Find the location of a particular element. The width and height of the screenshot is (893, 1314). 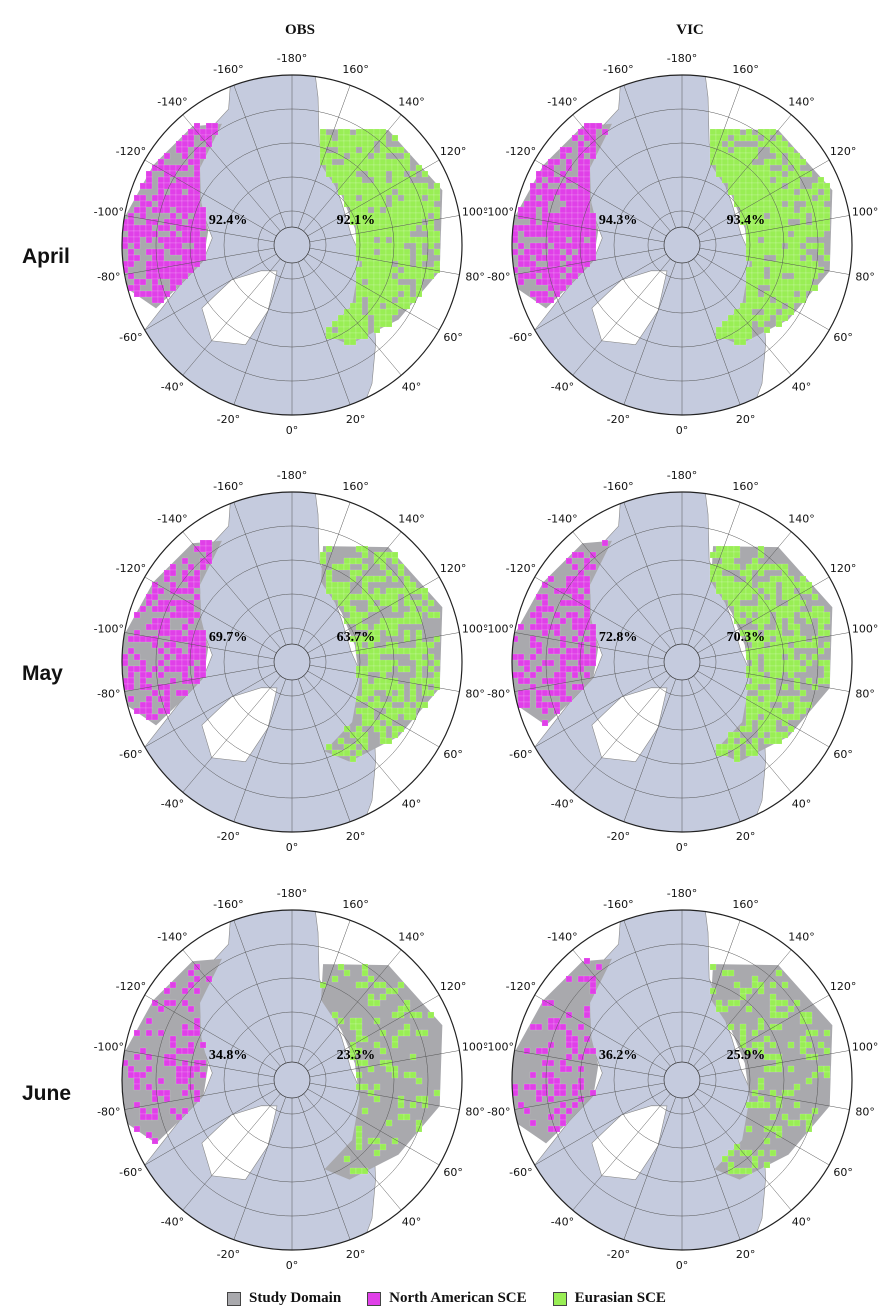

longitude-label: -60° is located at coordinates (130, 754).